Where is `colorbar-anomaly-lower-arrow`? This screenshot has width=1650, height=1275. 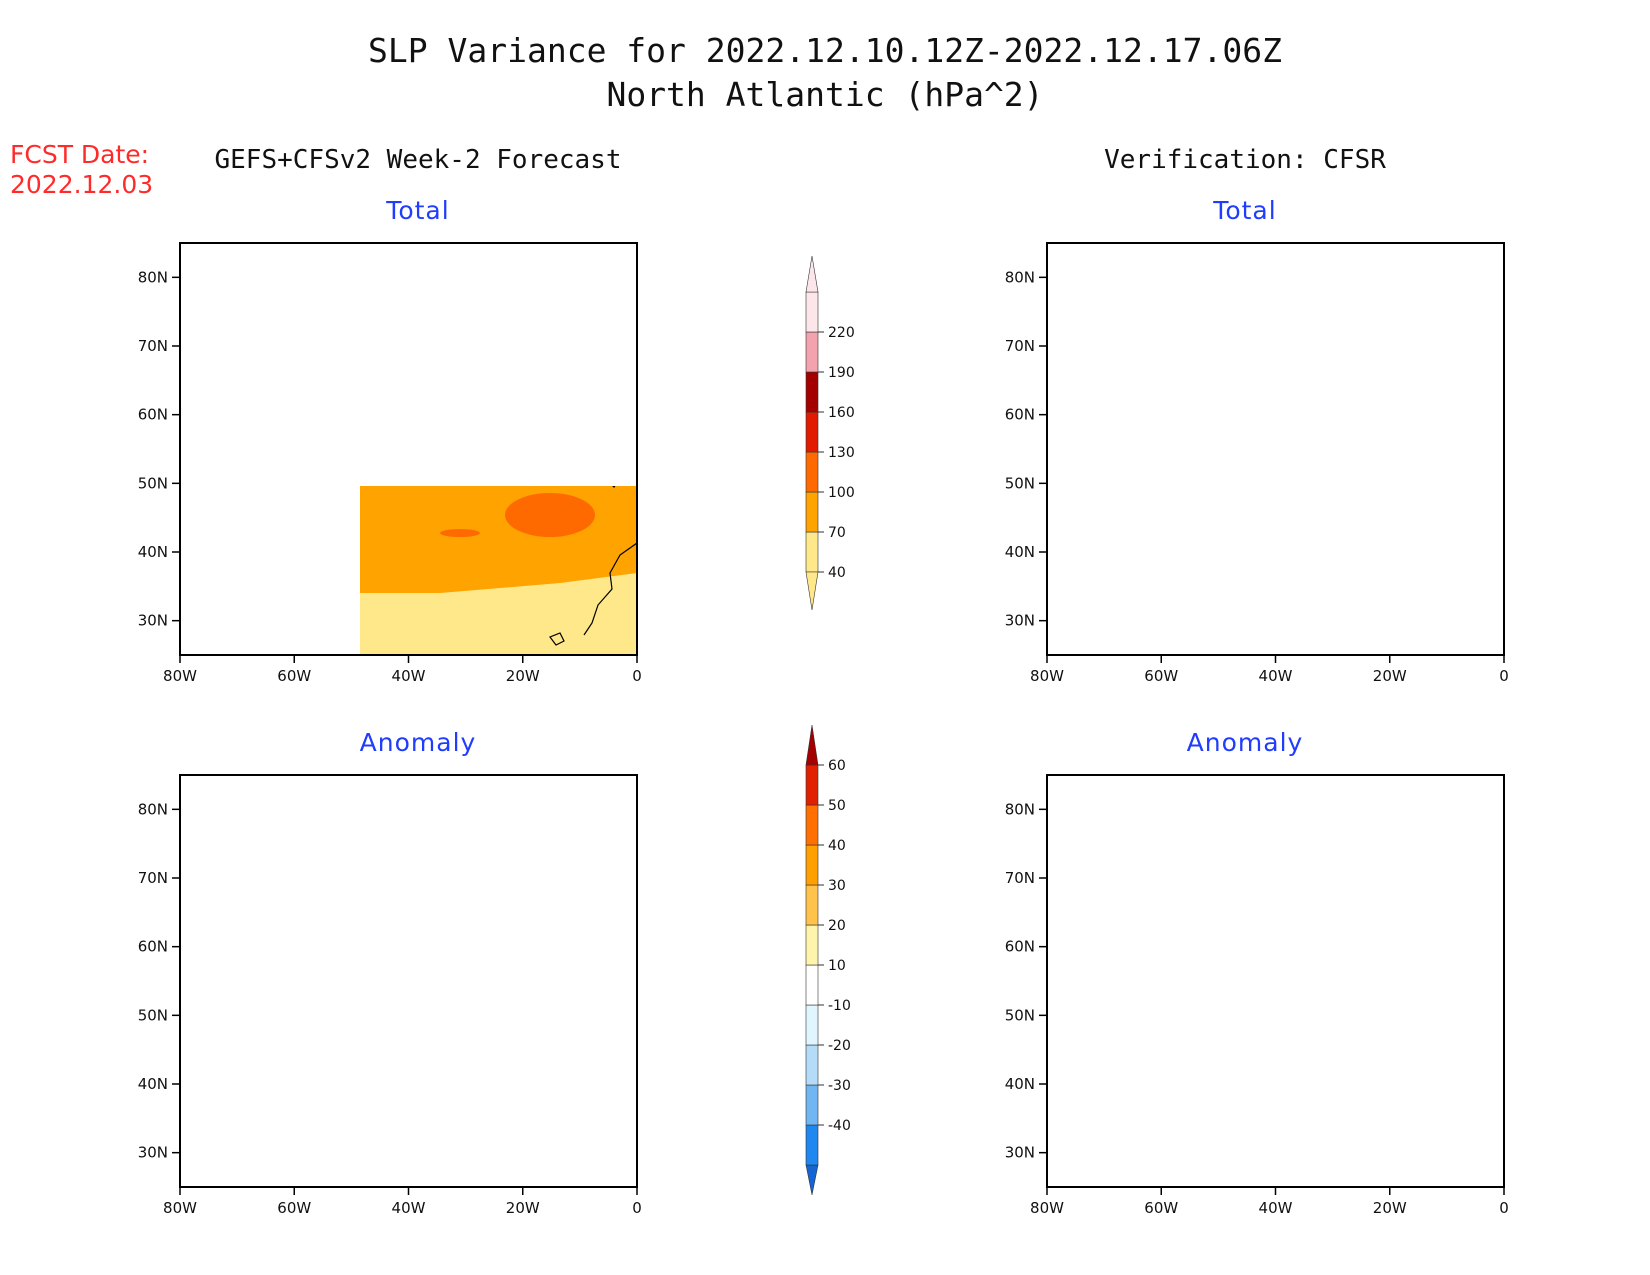
colorbar-anomaly-lower-arrow is located at coordinates (812, 1180).